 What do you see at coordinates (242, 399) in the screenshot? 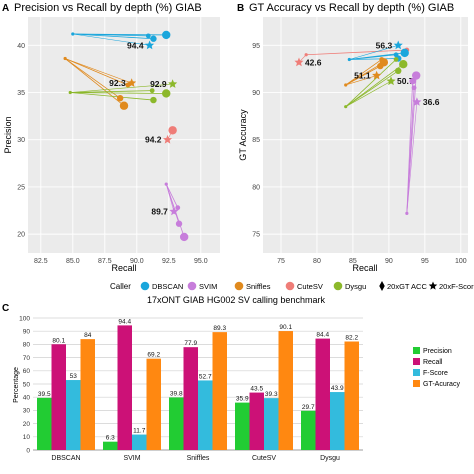
I see `c-bar-value-label: 35.9` at bounding box center [242, 399].